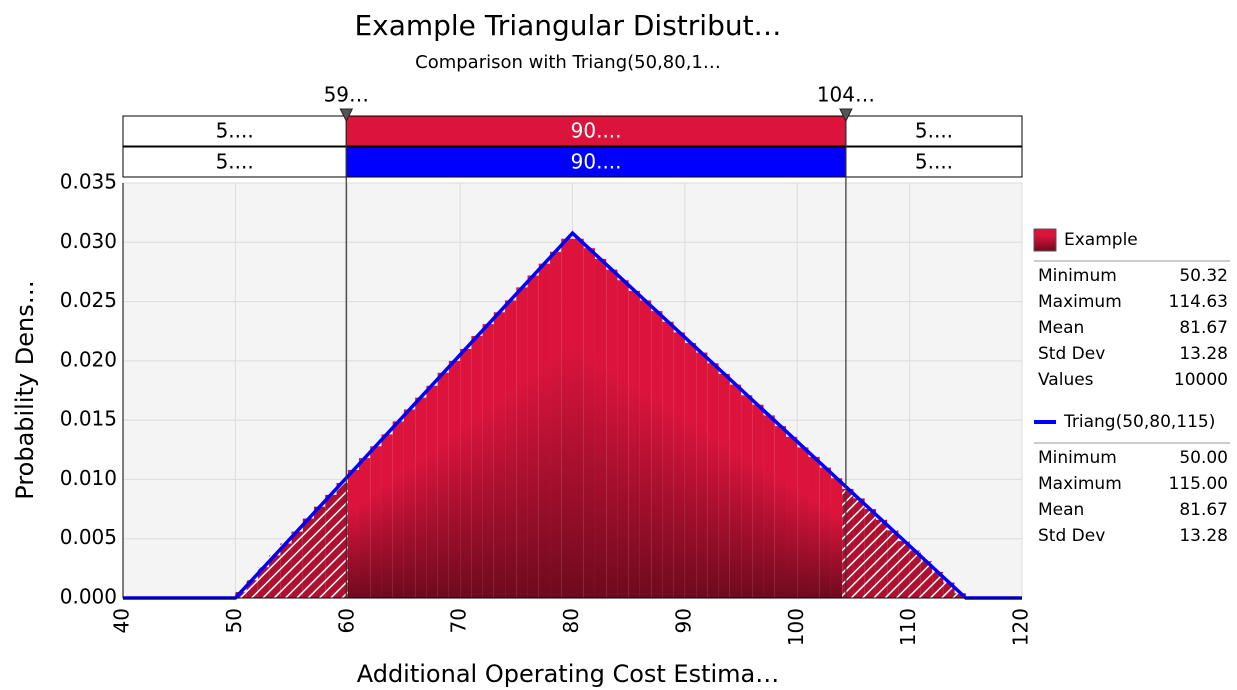 The height and width of the screenshot is (690, 1237). Describe the element at coordinates (1077, 276) in the screenshot. I see `stat-name: Minimum` at that location.